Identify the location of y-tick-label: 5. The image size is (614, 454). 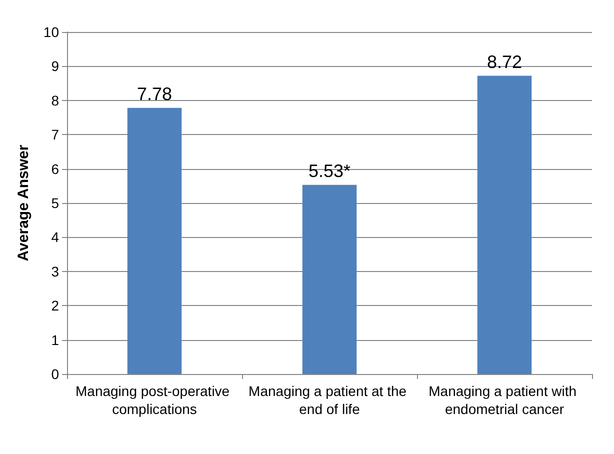
(55, 203).